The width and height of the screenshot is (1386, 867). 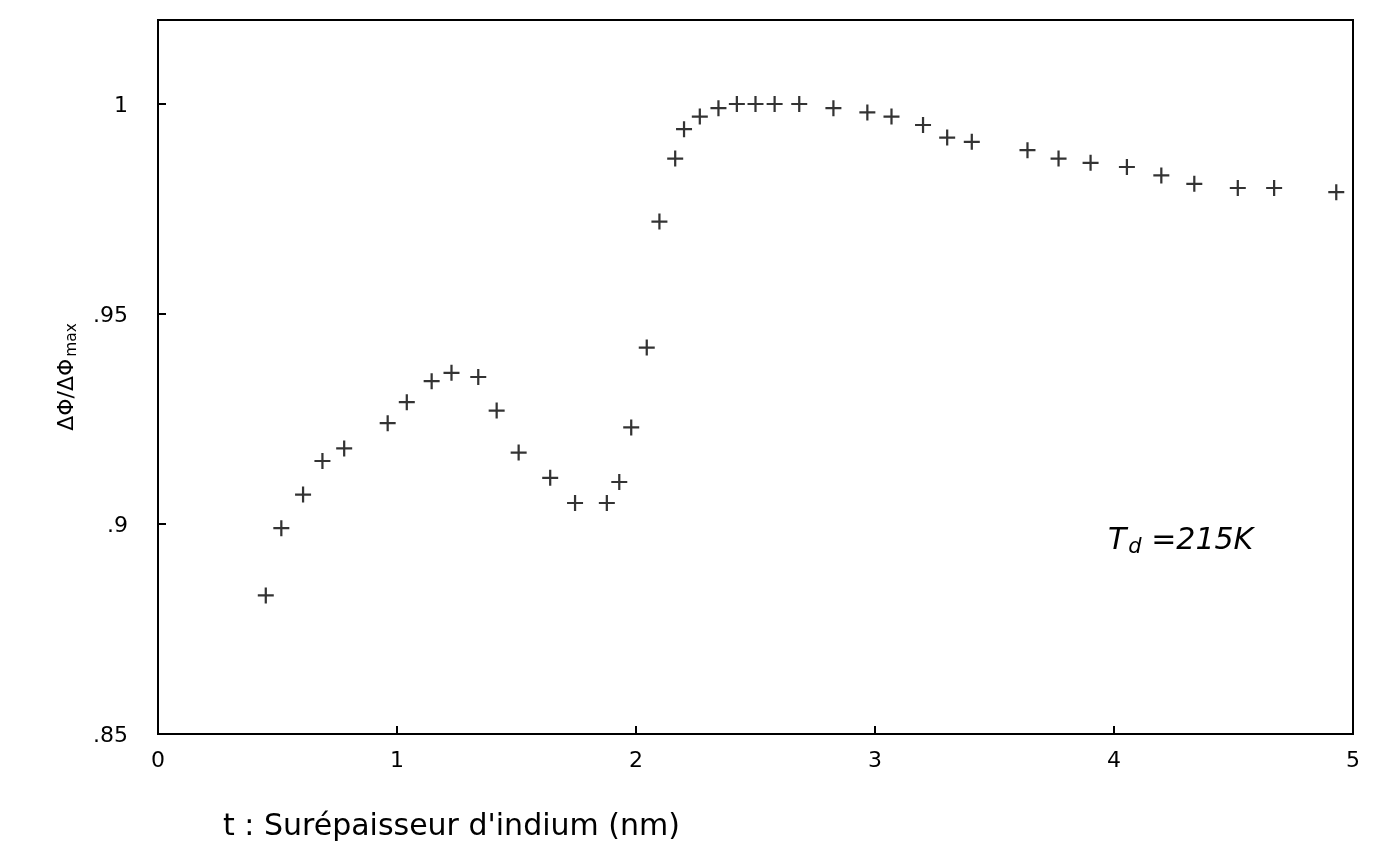 What do you see at coordinates (875, 759) in the screenshot?
I see `x-tick-label: 3` at bounding box center [875, 759].